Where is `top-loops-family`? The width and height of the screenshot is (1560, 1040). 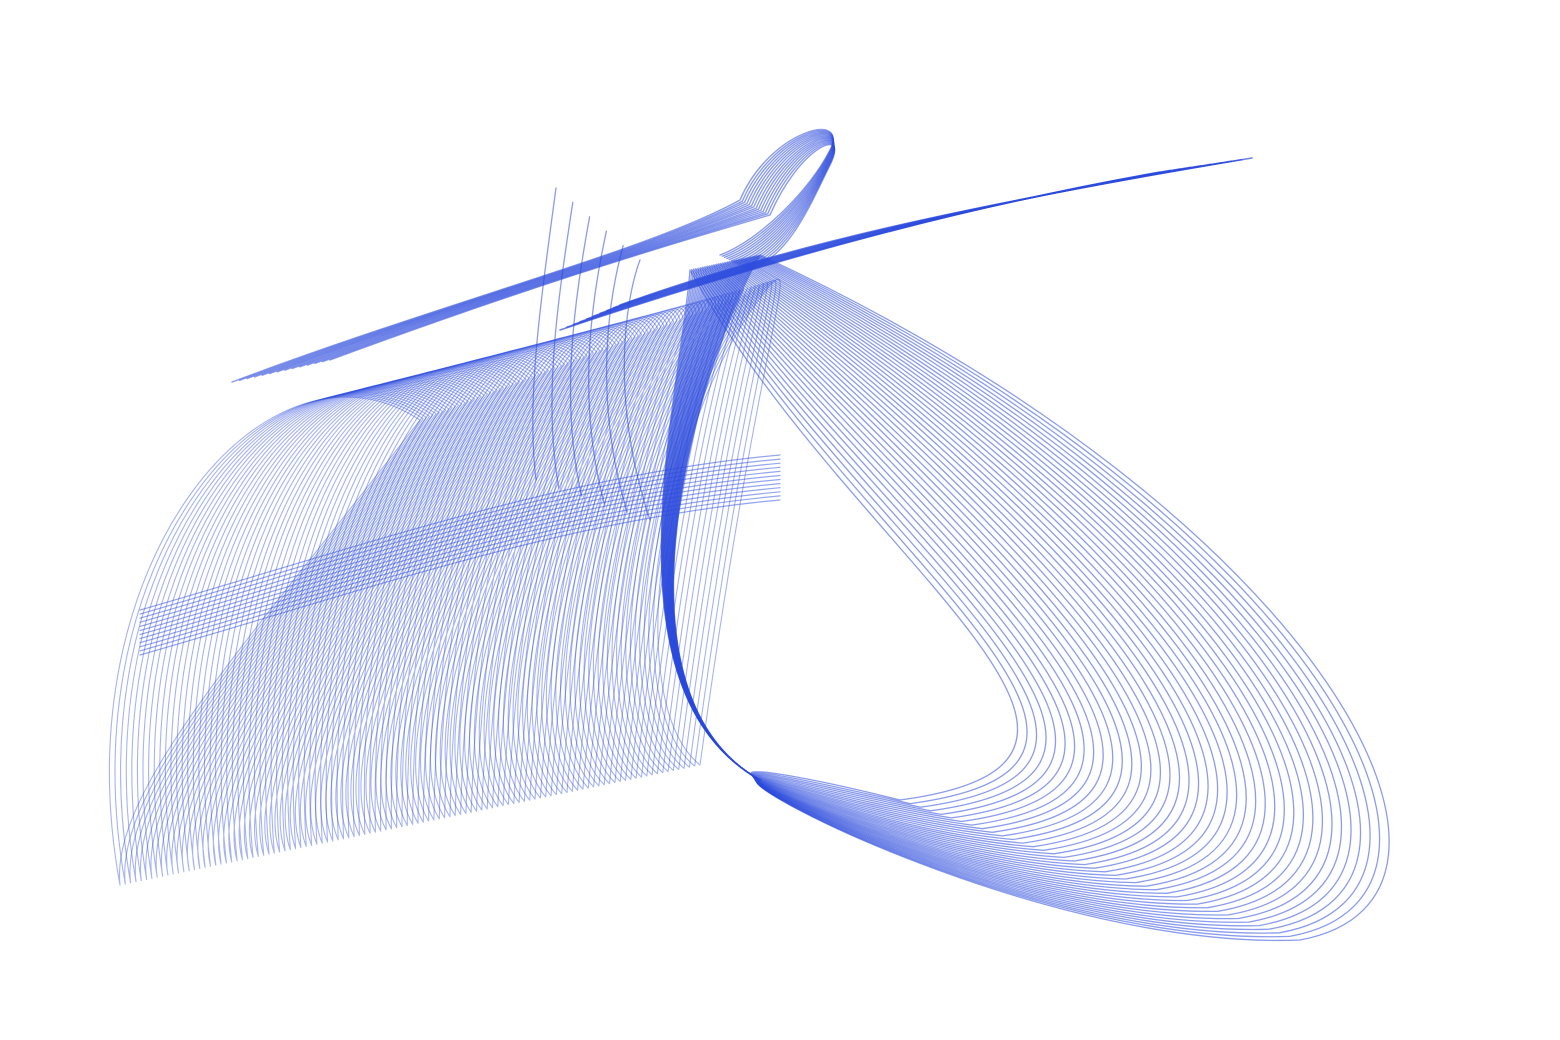
top-loops-family is located at coordinates (533, 255).